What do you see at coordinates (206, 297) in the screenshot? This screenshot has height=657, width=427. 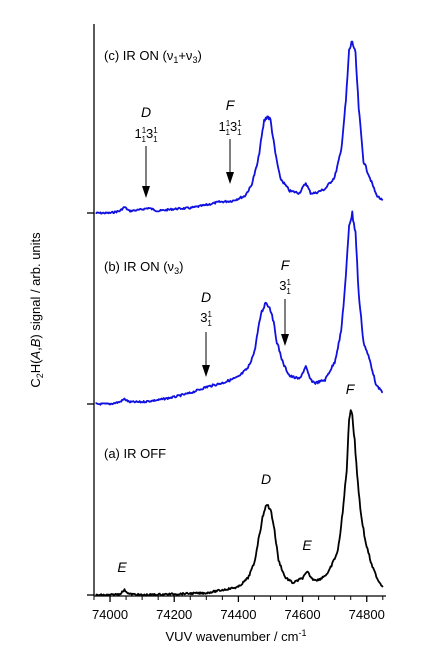 I see `b-d-letter: D` at bounding box center [206, 297].